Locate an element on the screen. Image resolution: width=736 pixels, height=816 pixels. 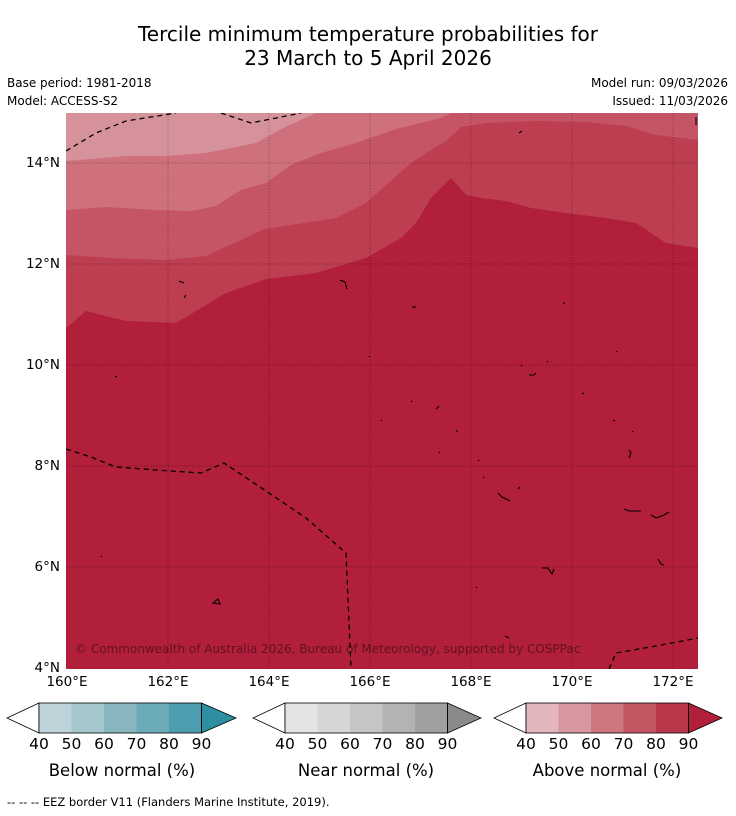
lat-label-14n: 14°N is located at coordinates (42, 163).